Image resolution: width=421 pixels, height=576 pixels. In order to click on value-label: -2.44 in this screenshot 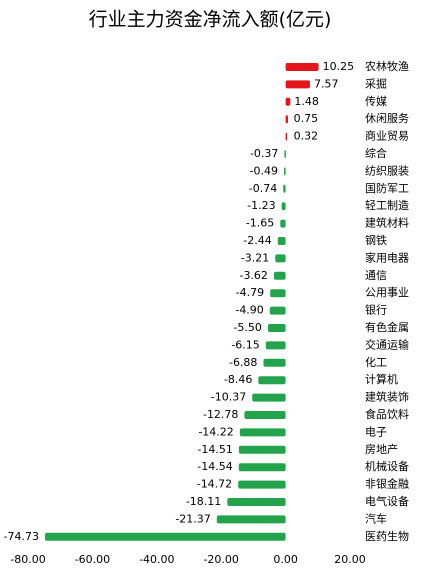, I will do `click(257, 240)`.